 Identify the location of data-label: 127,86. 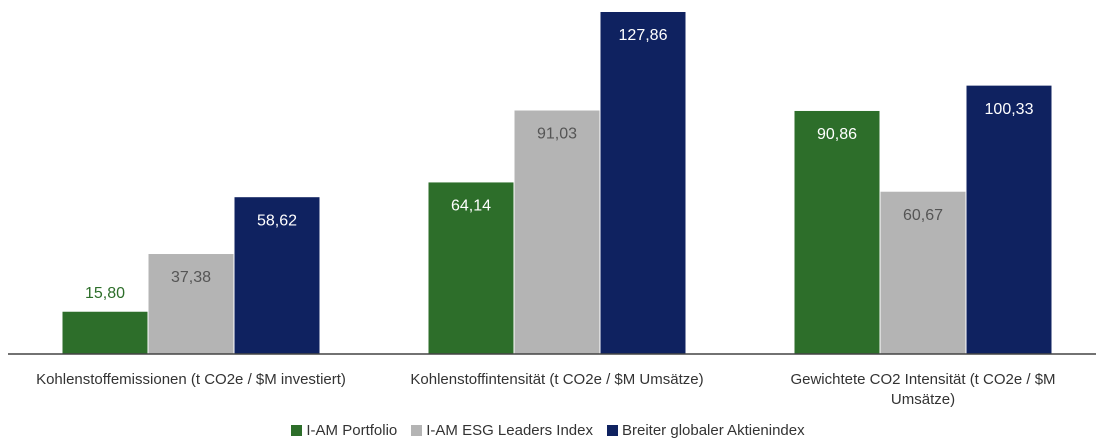
(643, 35).